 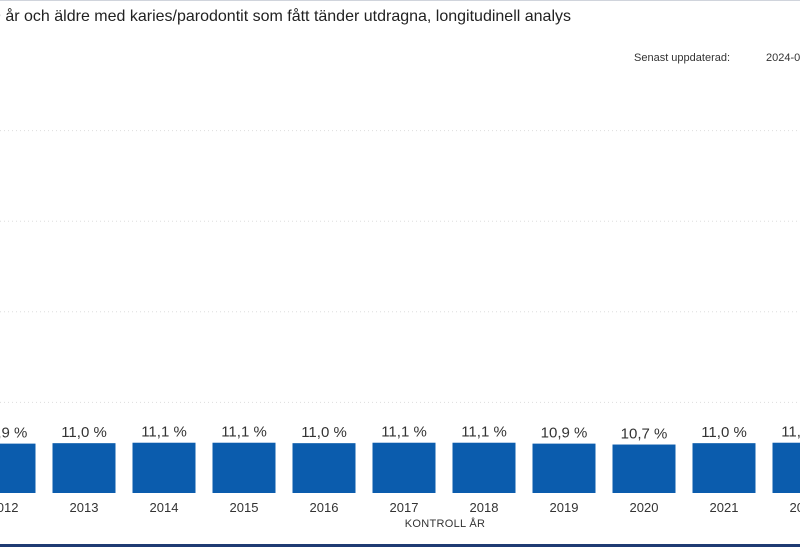 What do you see at coordinates (644, 468) in the screenshot?
I see `bar-2020` at bounding box center [644, 468].